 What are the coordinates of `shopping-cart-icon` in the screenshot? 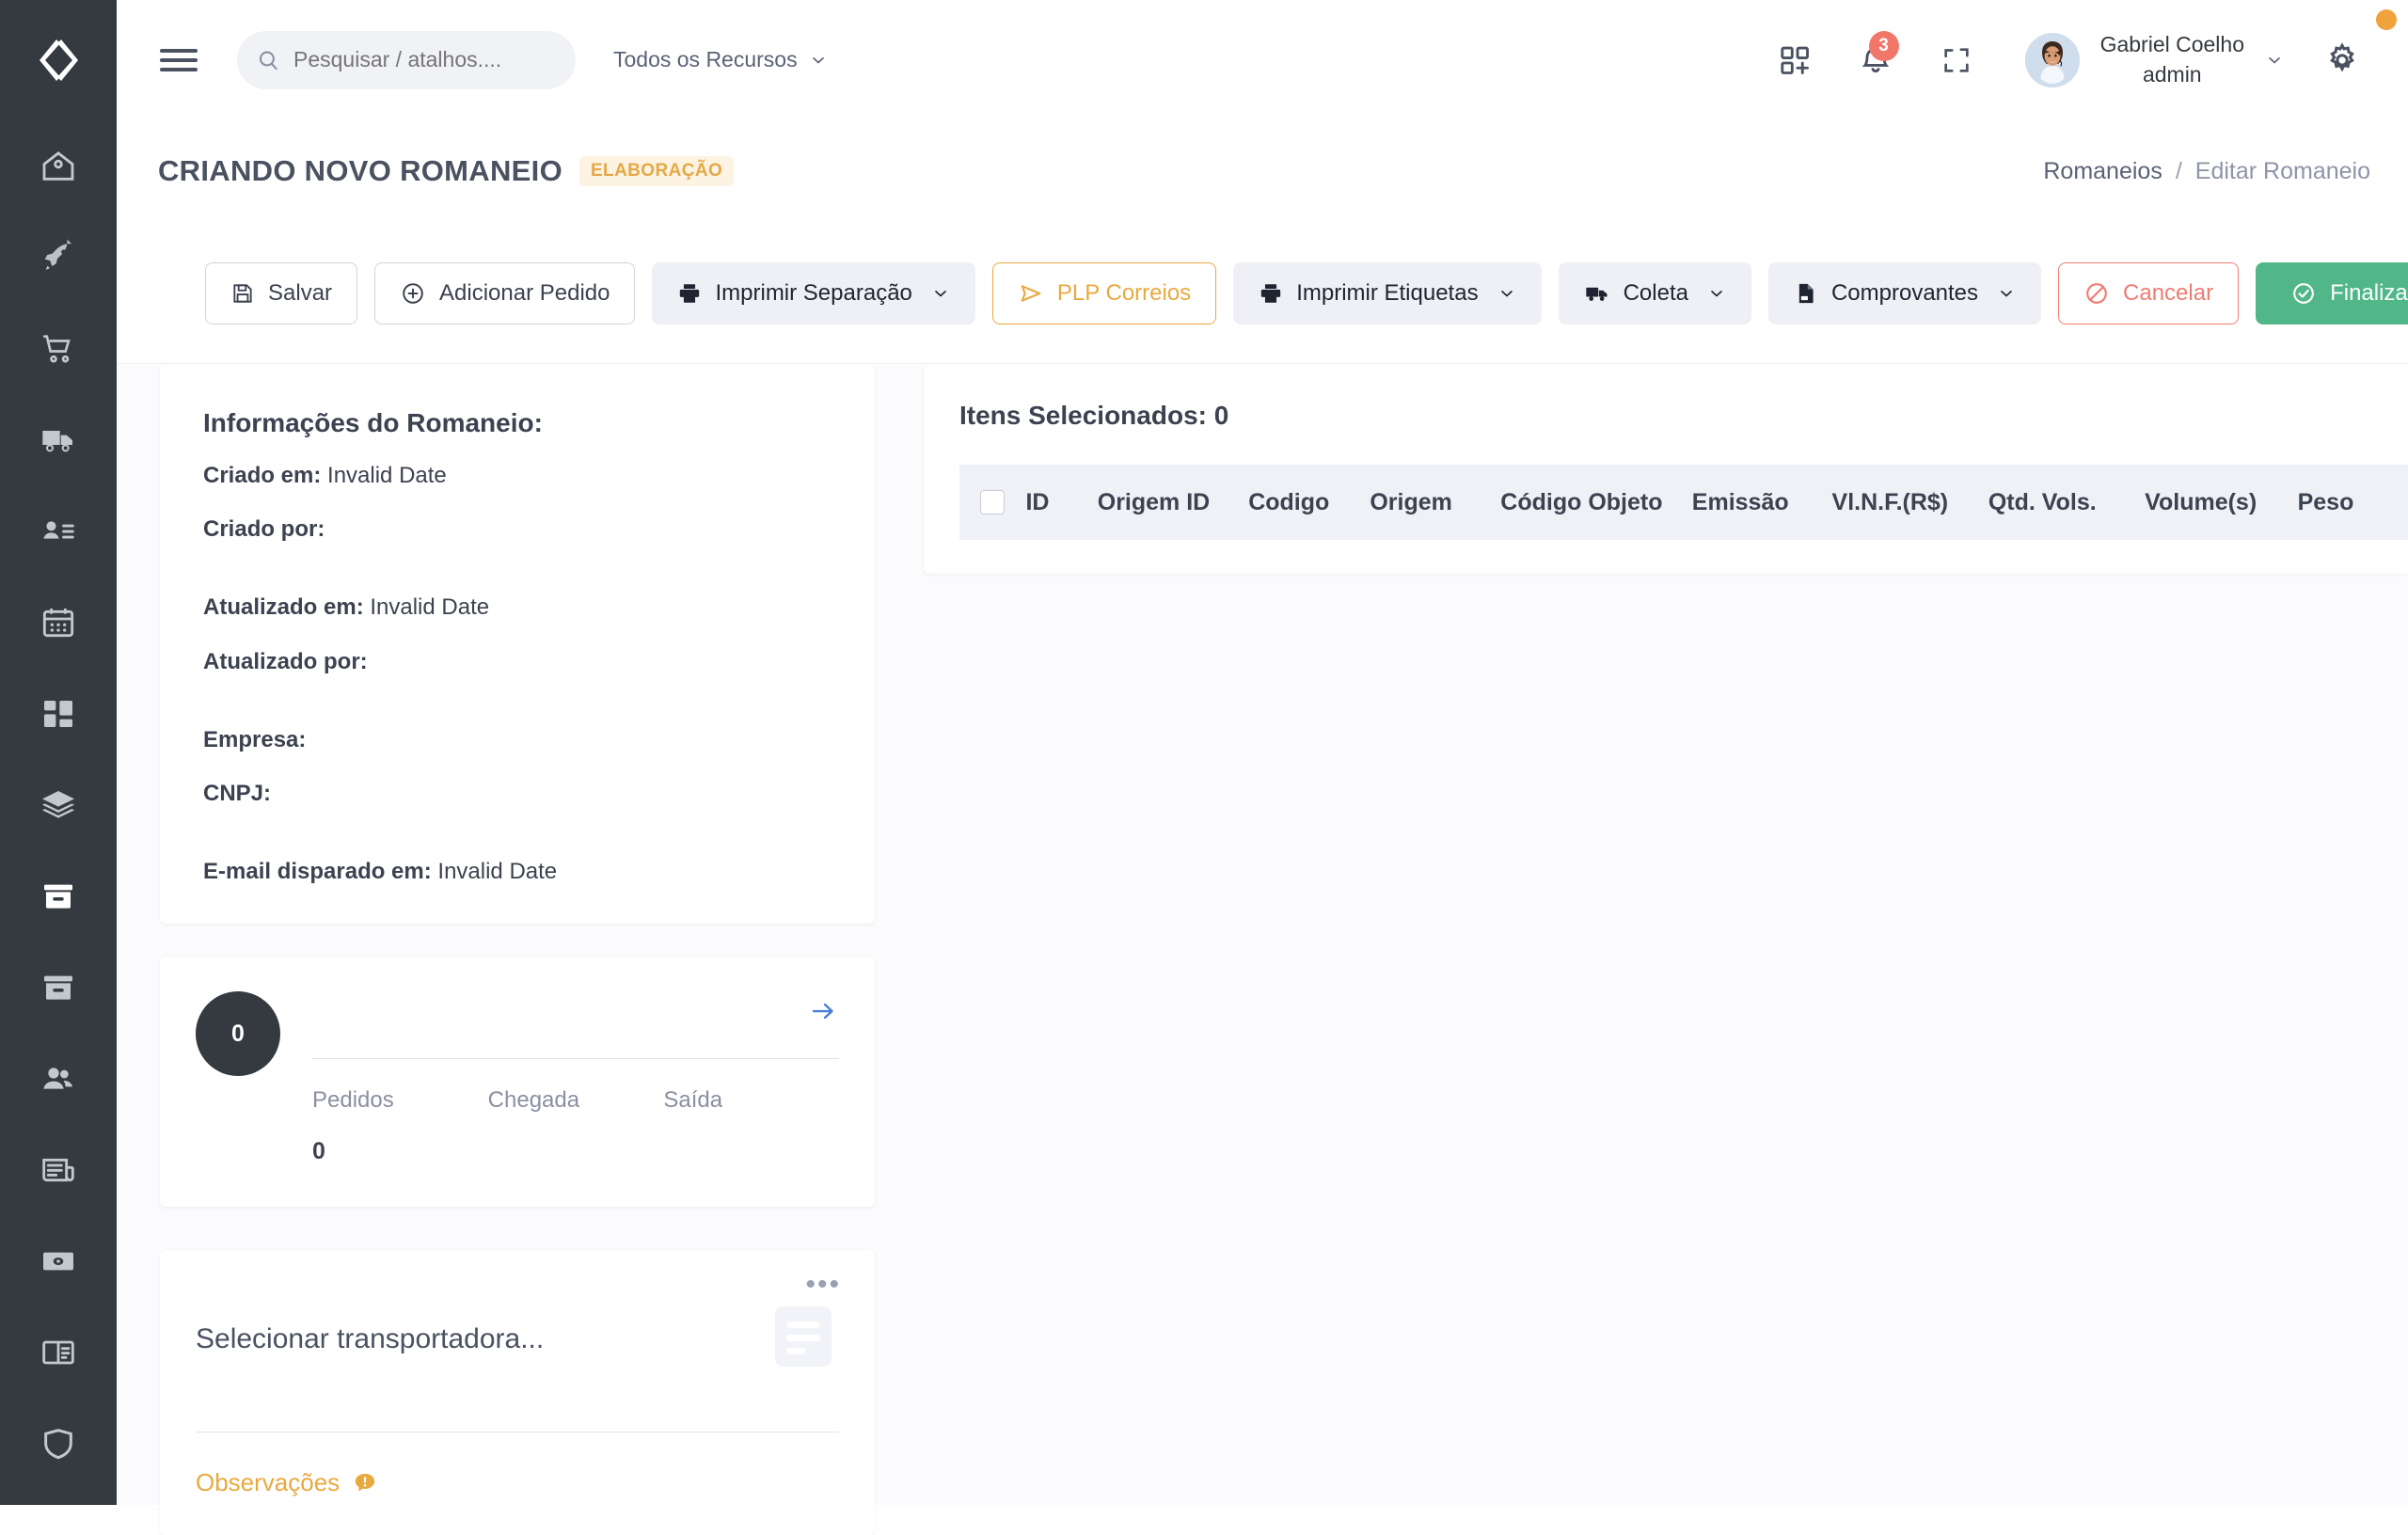 It's located at (57, 348).